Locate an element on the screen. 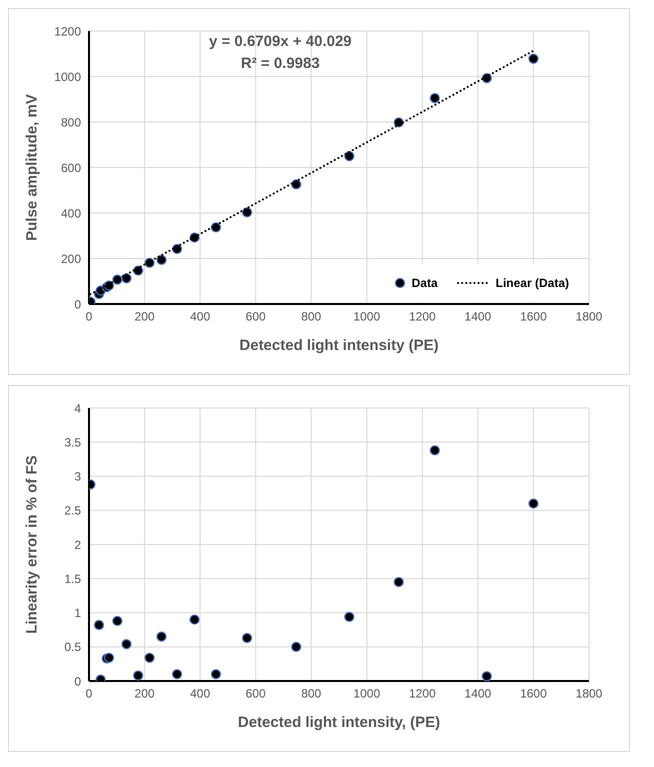 The height and width of the screenshot is (767, 654). y-tick-label: 600 is located at coordinates (71, 167).